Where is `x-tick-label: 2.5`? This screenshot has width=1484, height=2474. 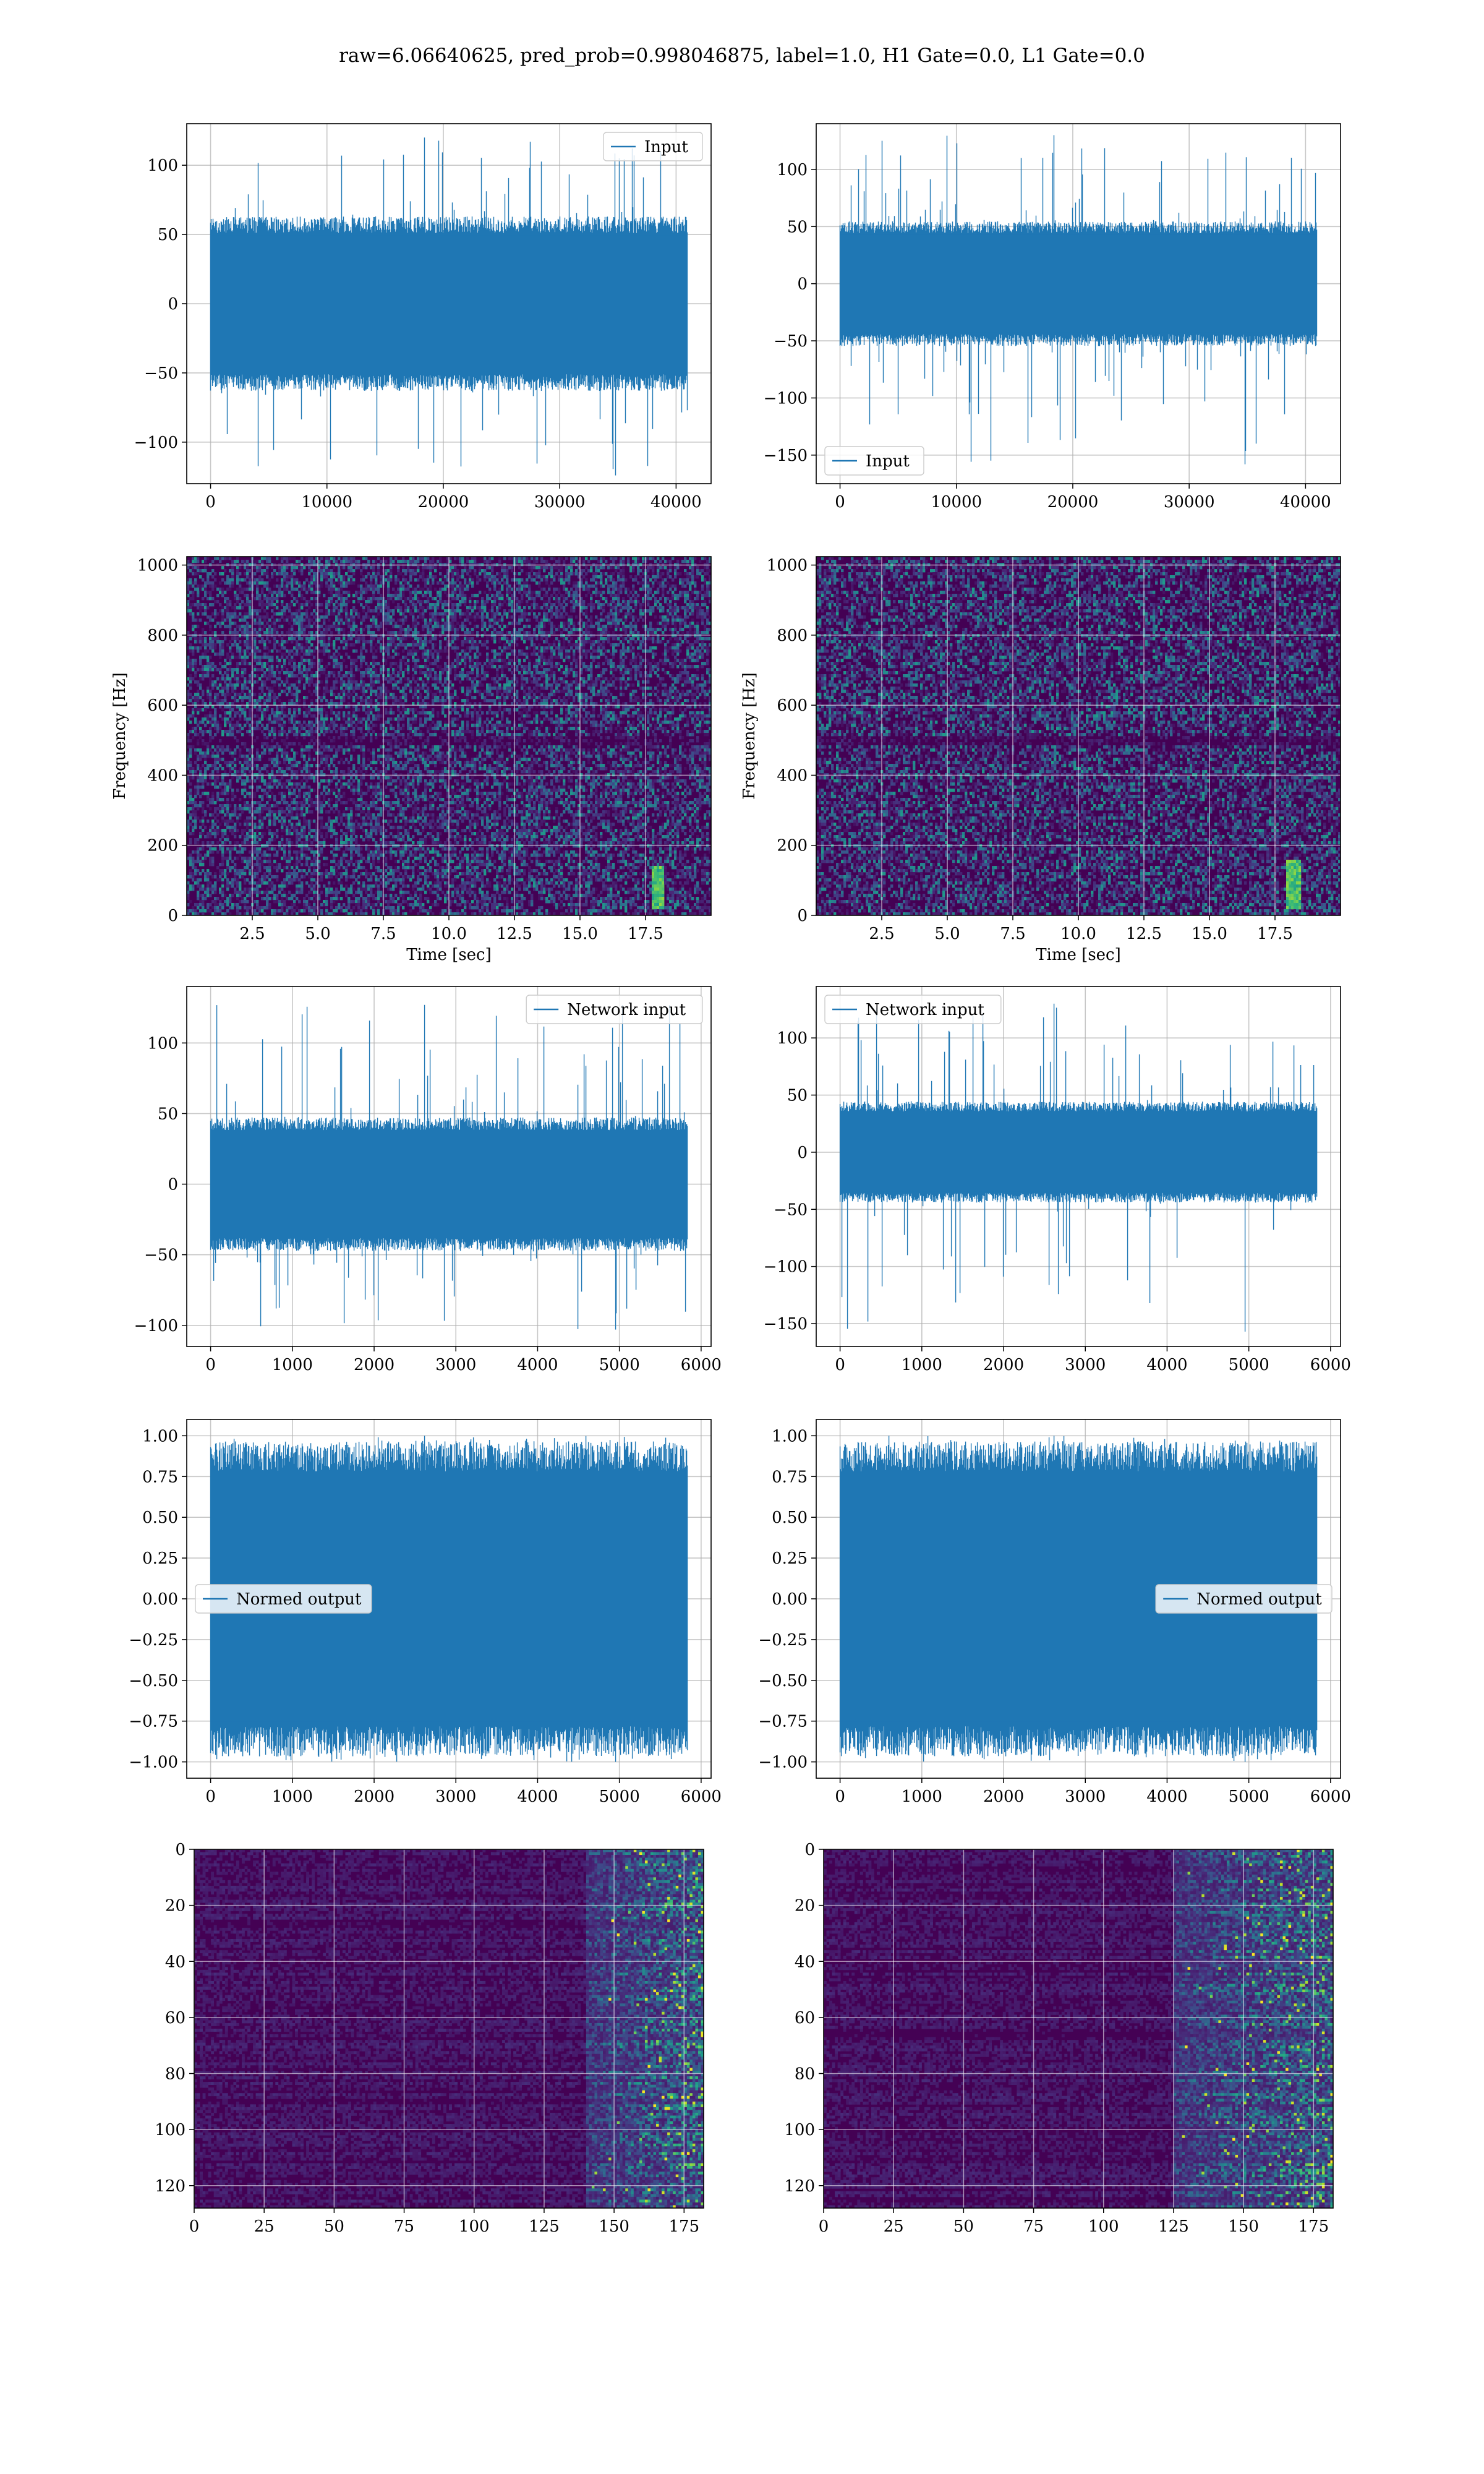
x-tick-label: 2.5 is located at coordinates (881, 934).